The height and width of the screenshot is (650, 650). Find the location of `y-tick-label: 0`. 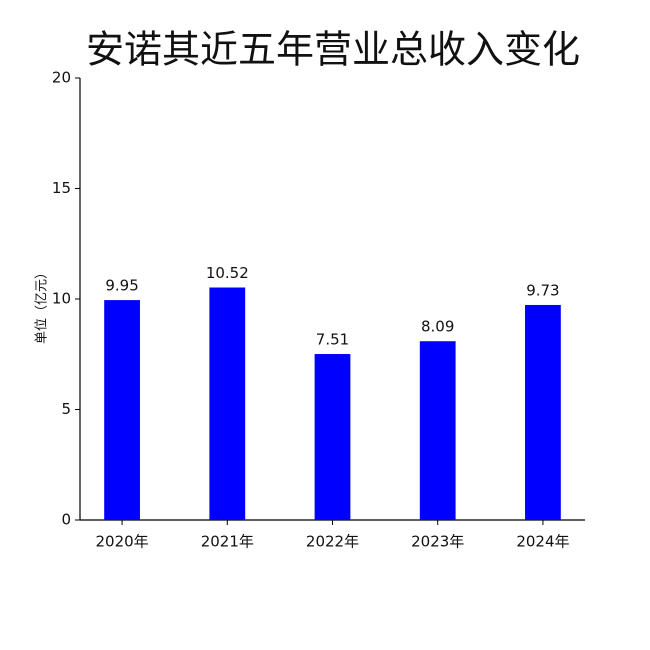

y-tick-label: 0 is located at coordinates (66, 520).